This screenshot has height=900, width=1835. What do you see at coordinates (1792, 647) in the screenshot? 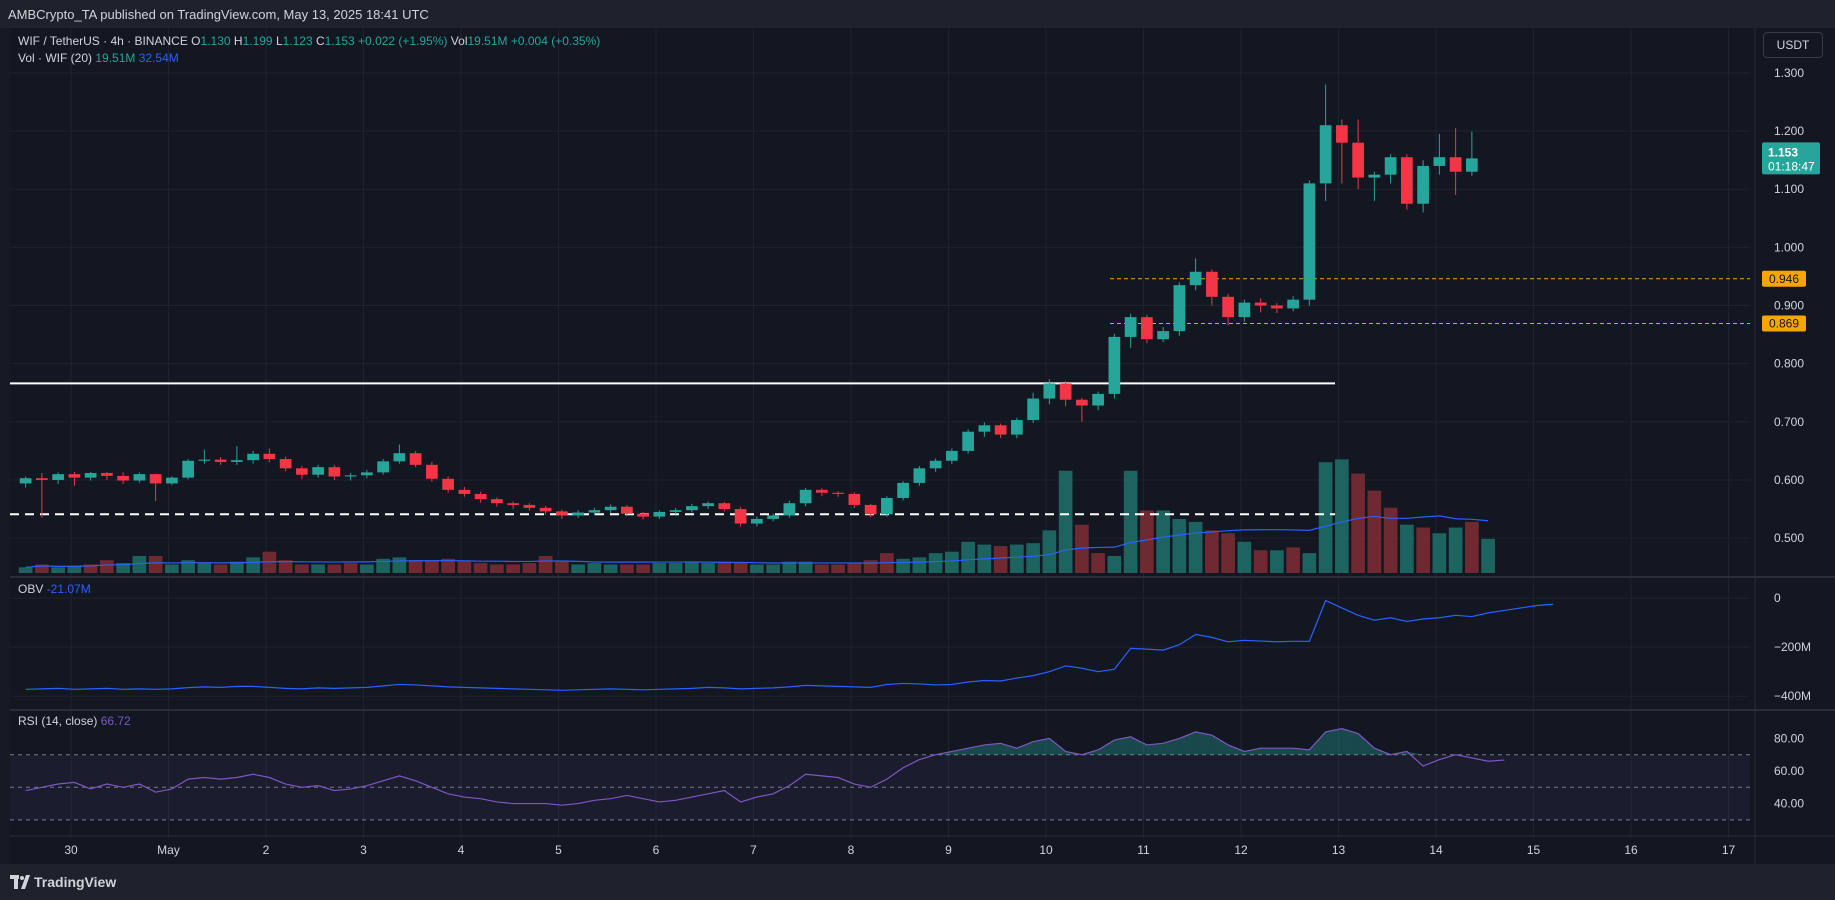
I see `obv-tick-label: −200M` at bounding box center [1792, 647].